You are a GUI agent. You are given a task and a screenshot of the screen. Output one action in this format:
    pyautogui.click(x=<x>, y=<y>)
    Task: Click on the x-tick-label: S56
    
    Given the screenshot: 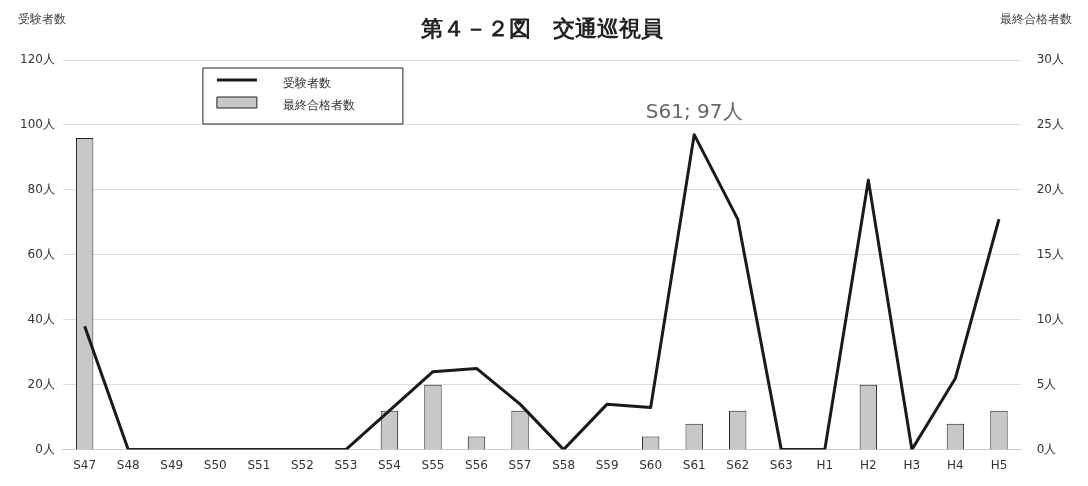 What is the action you would take?
    pyautogui.click(x=476, y=464)
    